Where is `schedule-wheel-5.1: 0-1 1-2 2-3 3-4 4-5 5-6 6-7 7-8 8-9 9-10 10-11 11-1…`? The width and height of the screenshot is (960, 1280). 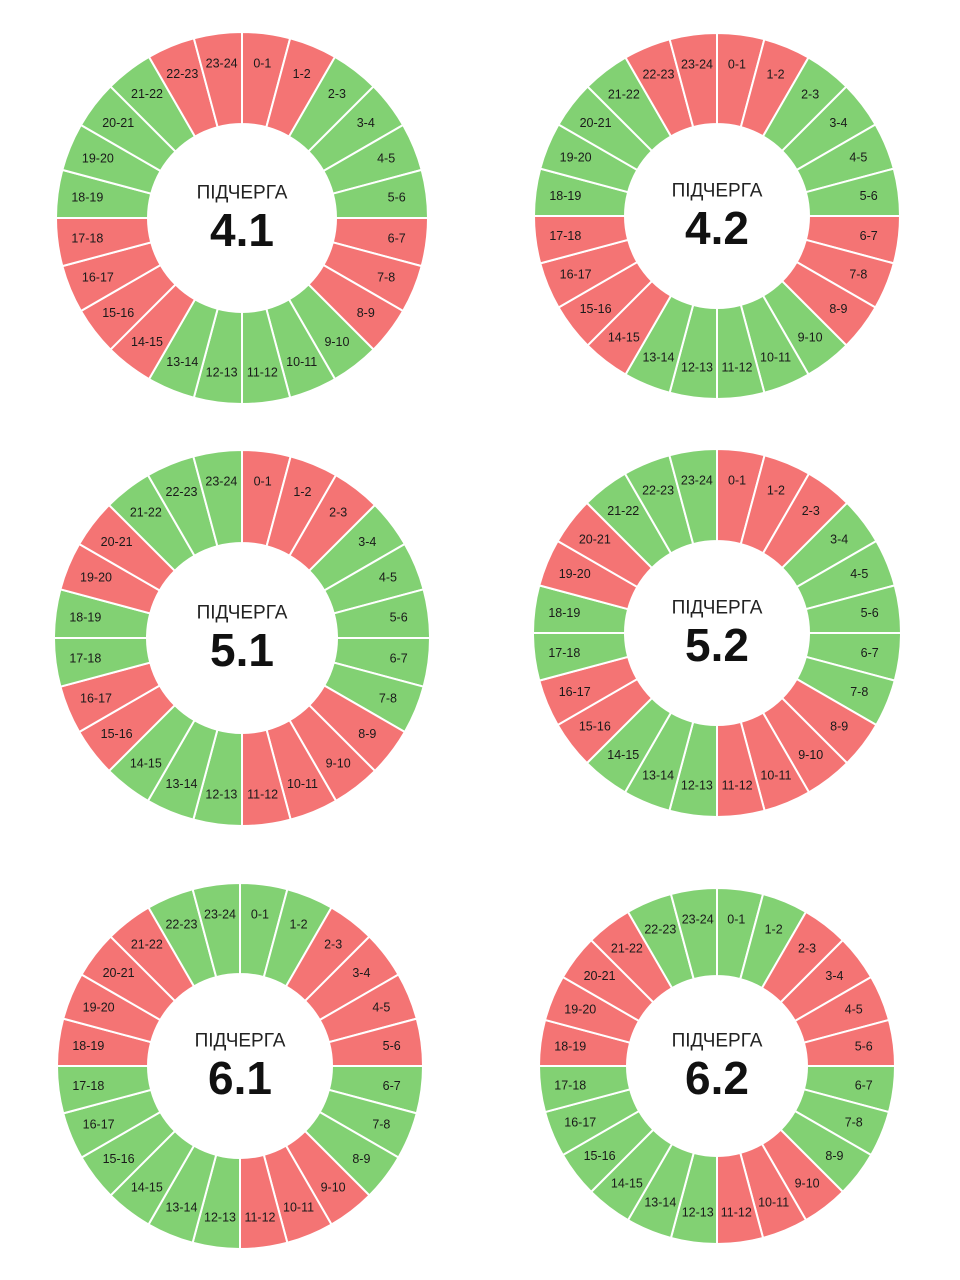 schedule-wheel-5.1: 0-1 1-2 2-3 3-4 4-5 5-6 6-7 7-8 8-9 9-10 10-11 11-1… is located at coordinates (242, 638).